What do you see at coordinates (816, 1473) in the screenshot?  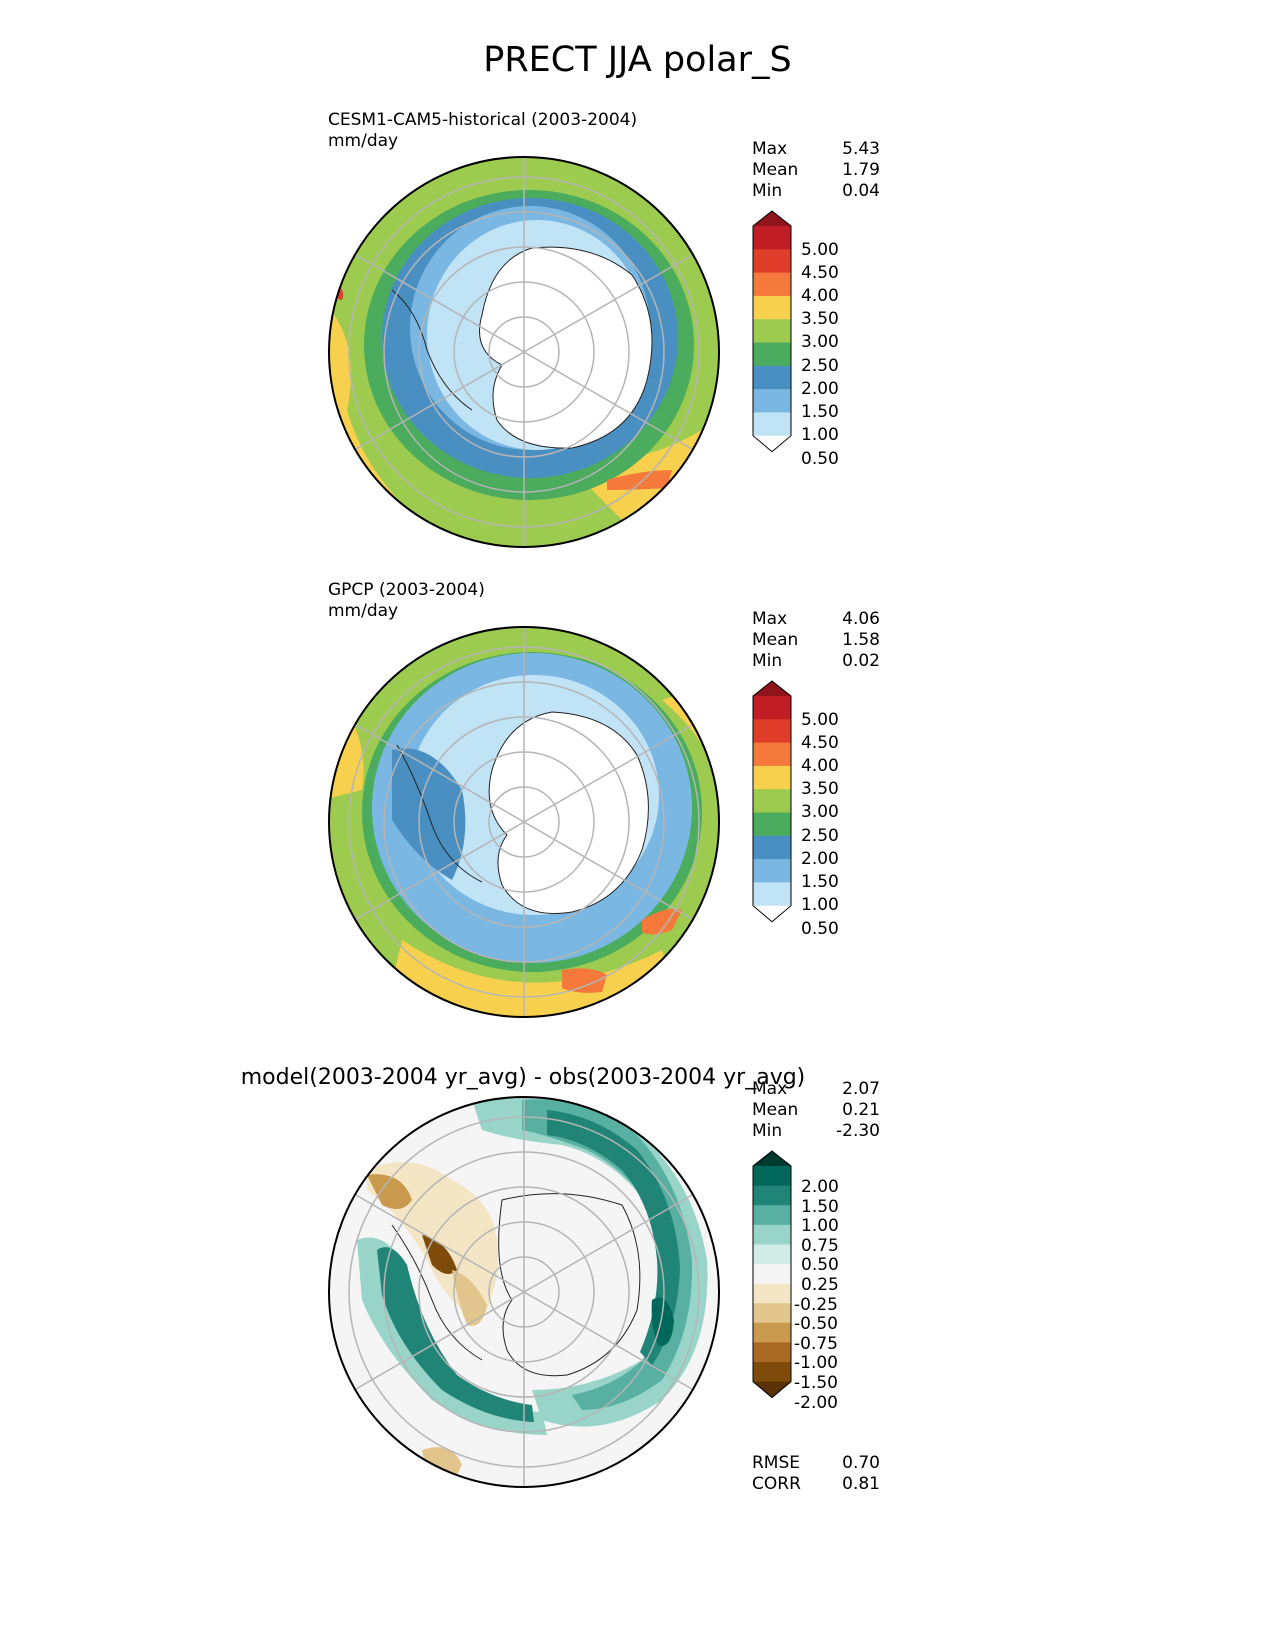 I see `panel-3-metrics: RMSE 0.70 CORR 0.81` at bounding box center [816, 1473].